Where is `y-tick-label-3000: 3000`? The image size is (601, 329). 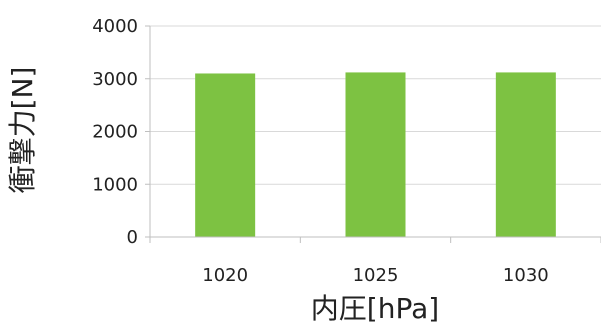
y-tick-label-3000: 3000 is located at coordinates (115, 79).